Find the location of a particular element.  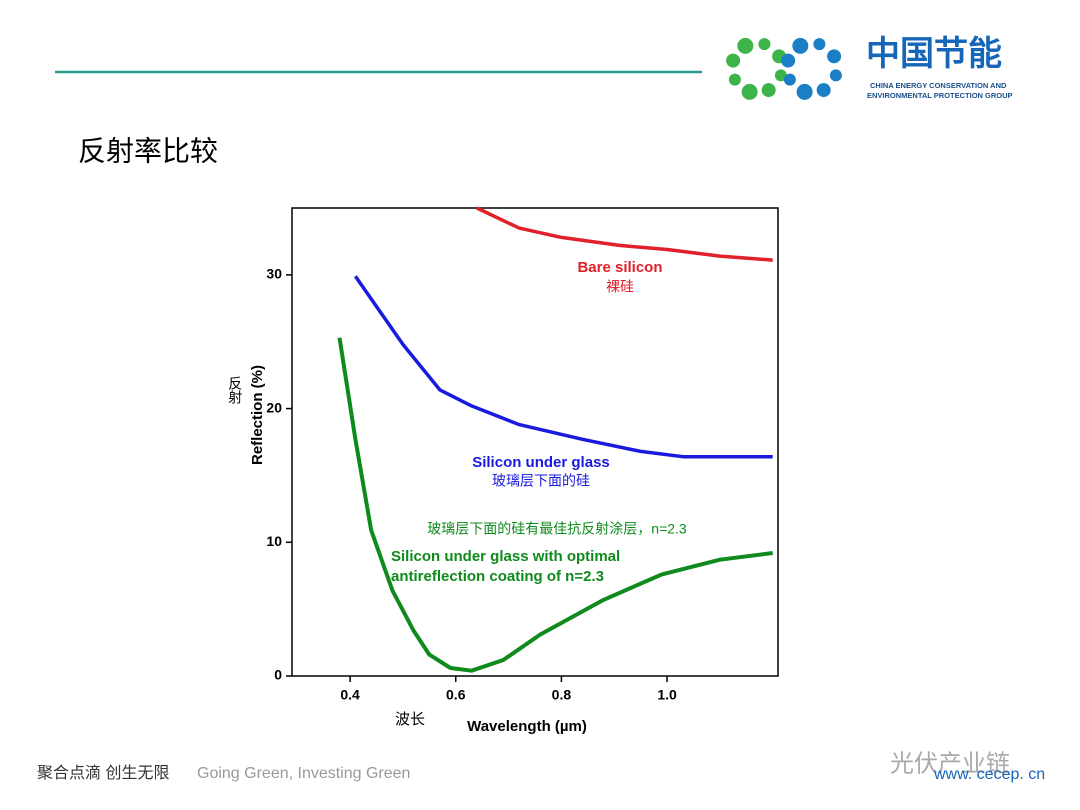

y-tick-label: 0 is located at coordinates (278, 675).